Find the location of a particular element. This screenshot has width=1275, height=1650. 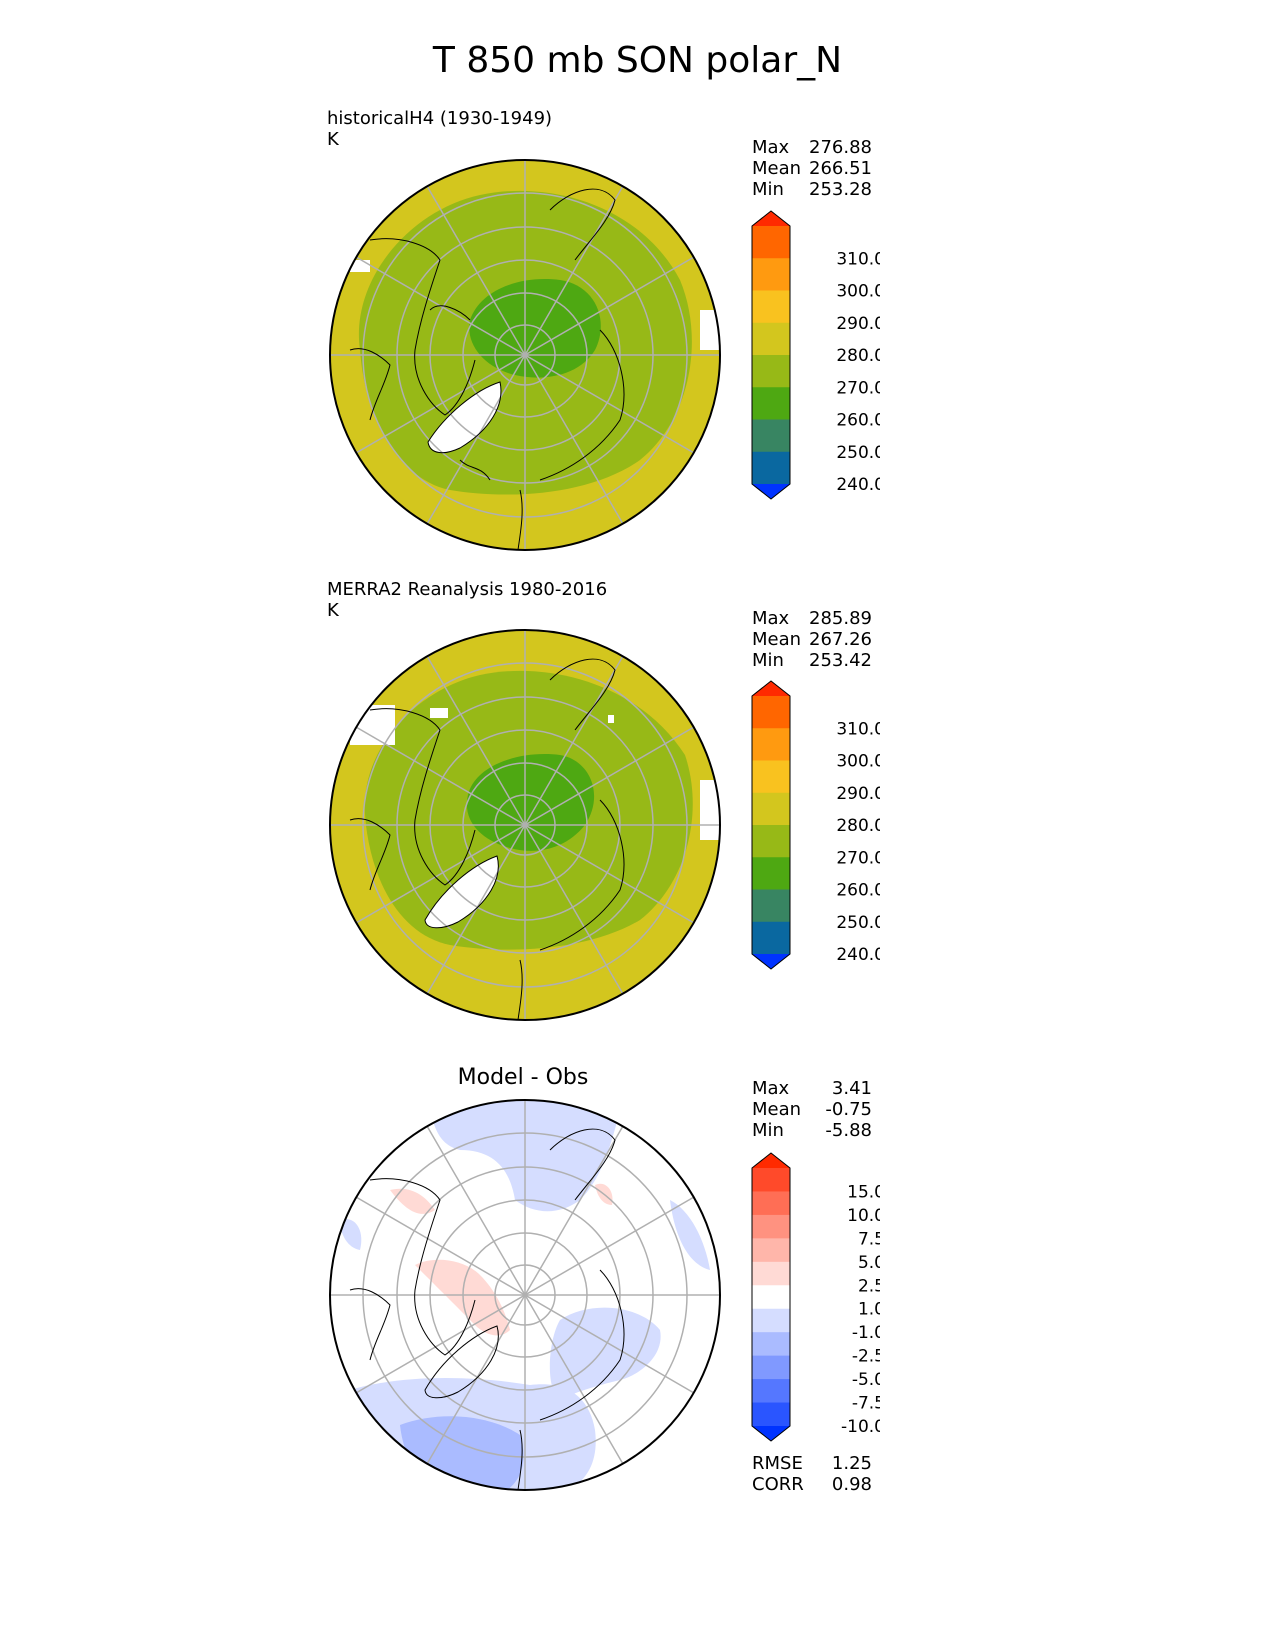

panel3-title: Model - Obs is located at coordinates (523, 1077).